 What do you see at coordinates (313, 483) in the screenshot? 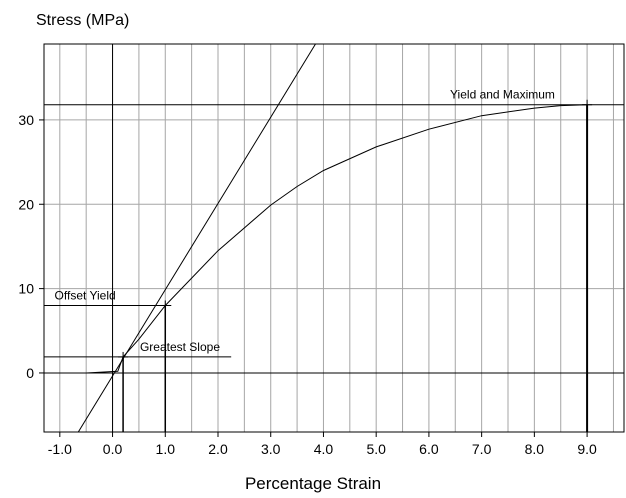
I see `x-axis-title: Percentage Strain` at bounding box center [313, 483].